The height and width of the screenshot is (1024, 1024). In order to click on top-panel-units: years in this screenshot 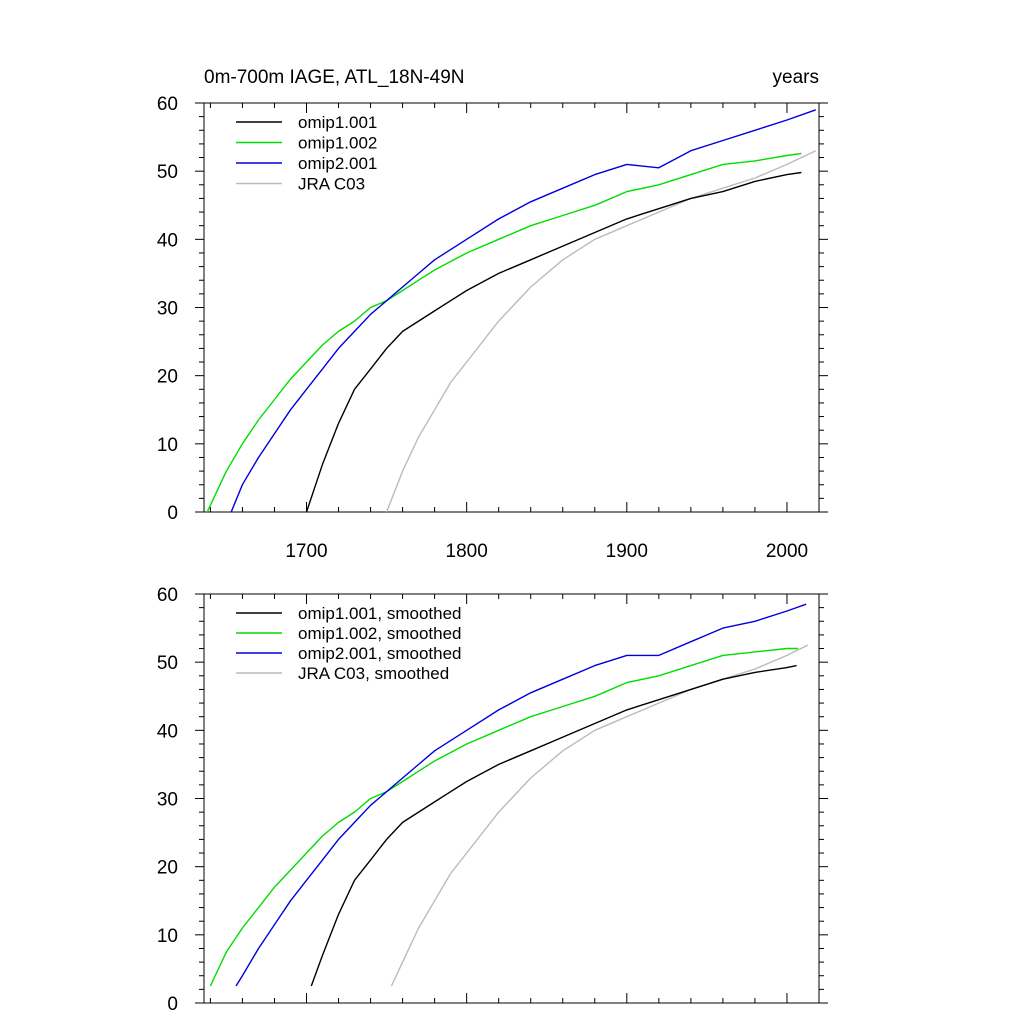, I will do `click(796, 77)`.